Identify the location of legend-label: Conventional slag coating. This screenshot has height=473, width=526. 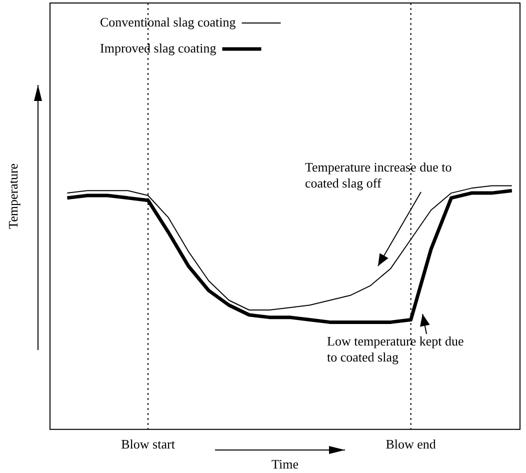
(168, 22).